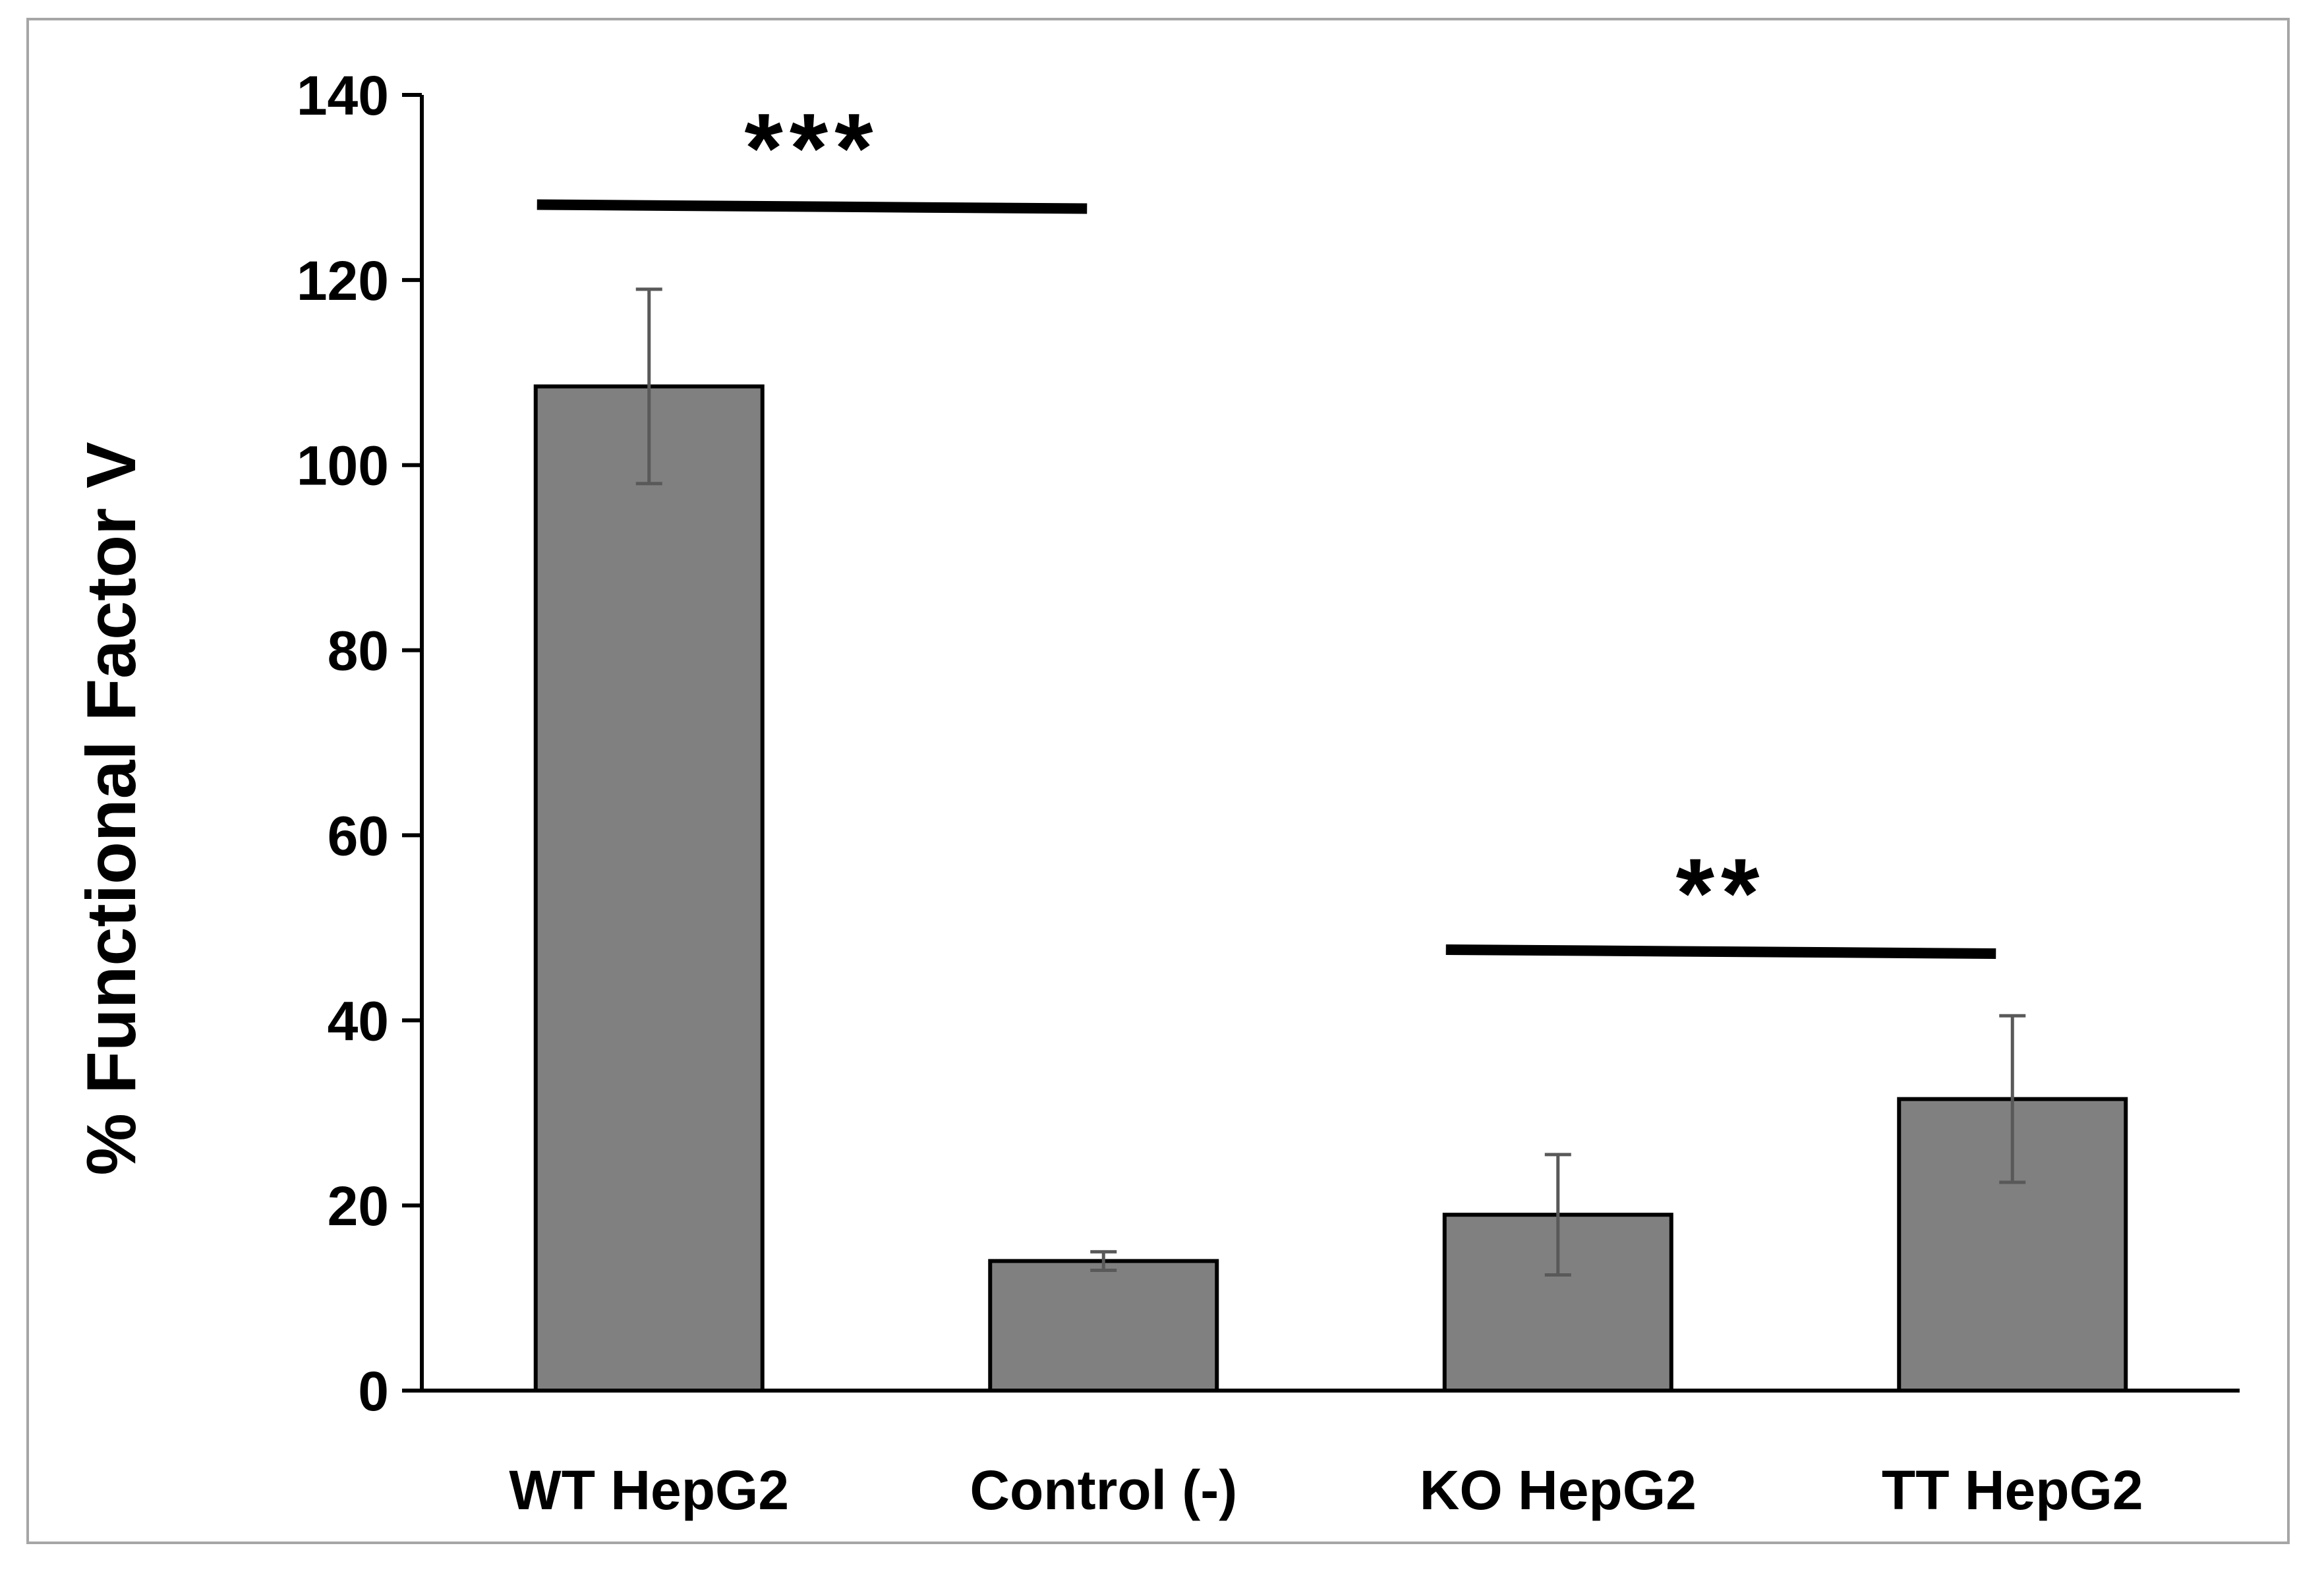 This screenshot has width=2324, height=1585. I want to click on x-tick-label-3: TT HepG2, so click(2012, 1490).